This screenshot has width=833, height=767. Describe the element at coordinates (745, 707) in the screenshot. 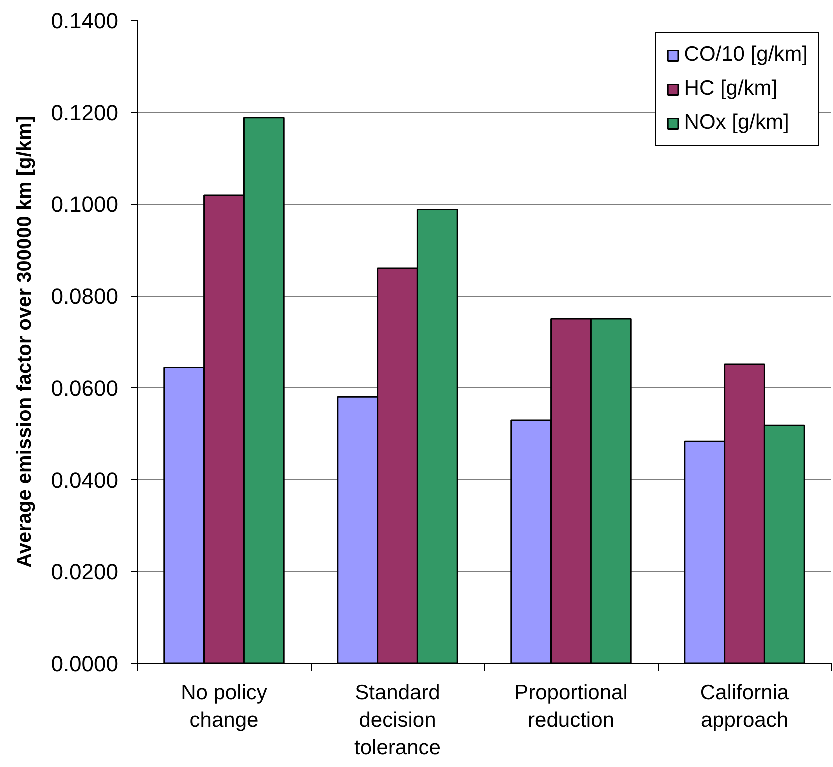

I see `x-tick-label: California approach` at that location.